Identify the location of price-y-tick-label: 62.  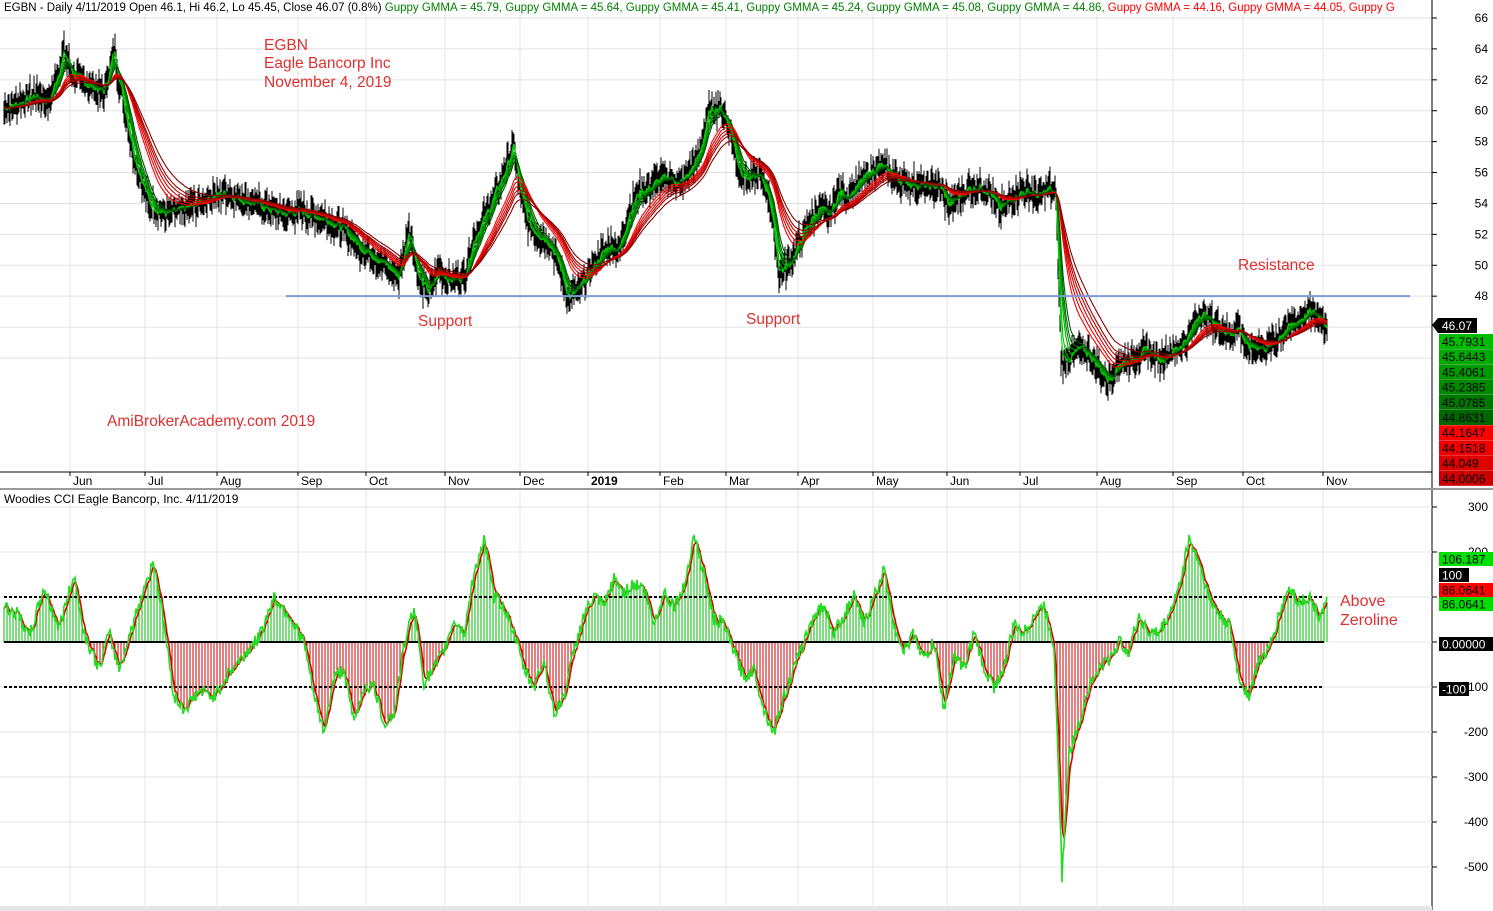
(1482, 80).